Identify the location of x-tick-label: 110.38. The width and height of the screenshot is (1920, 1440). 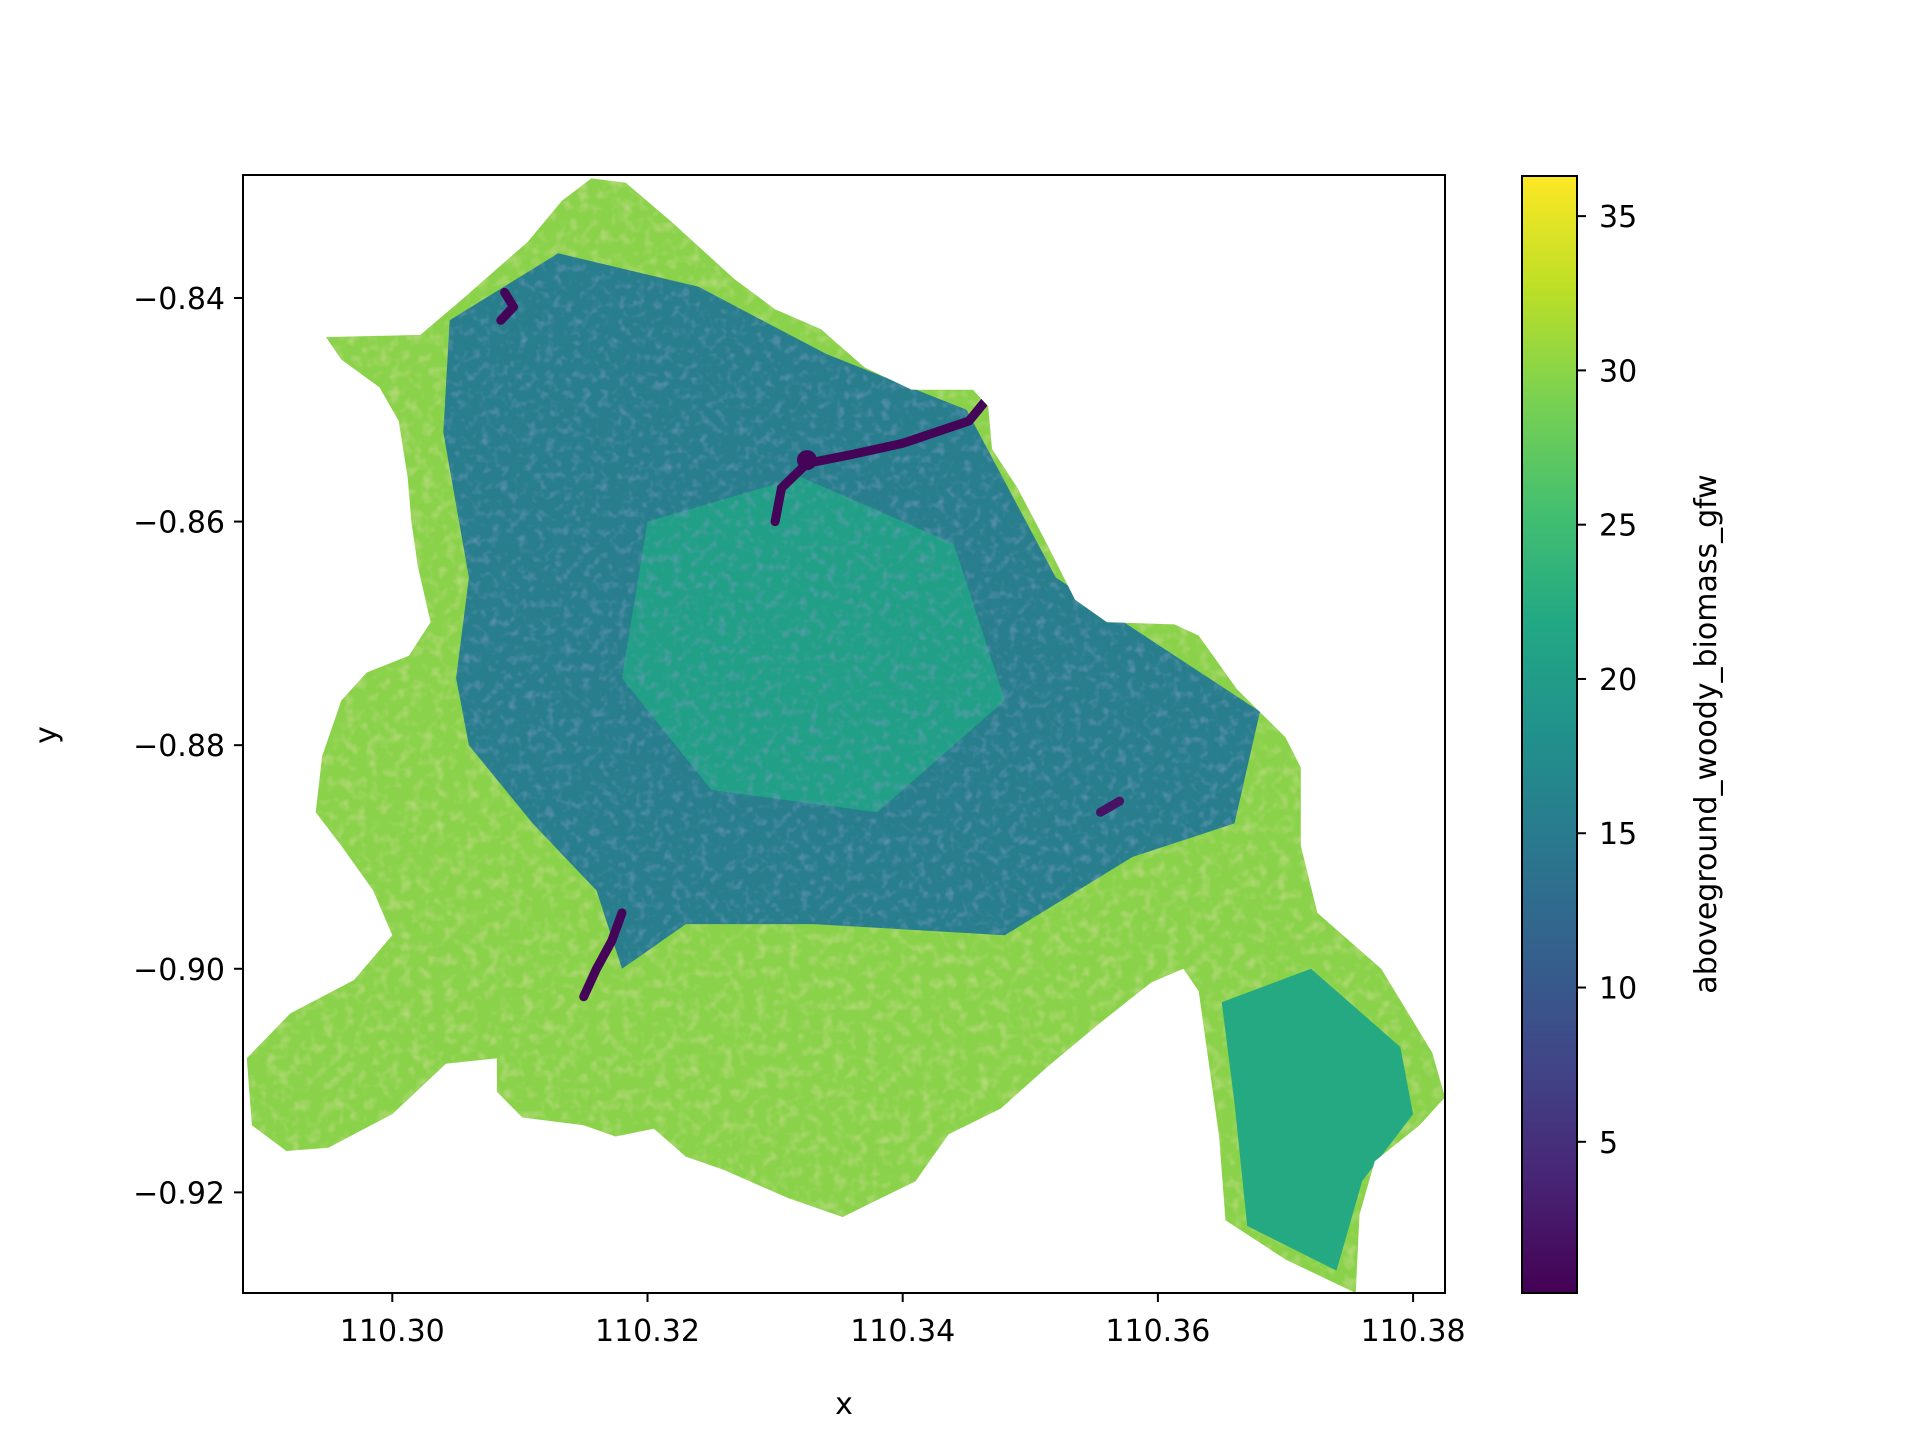
(1413, 1331).